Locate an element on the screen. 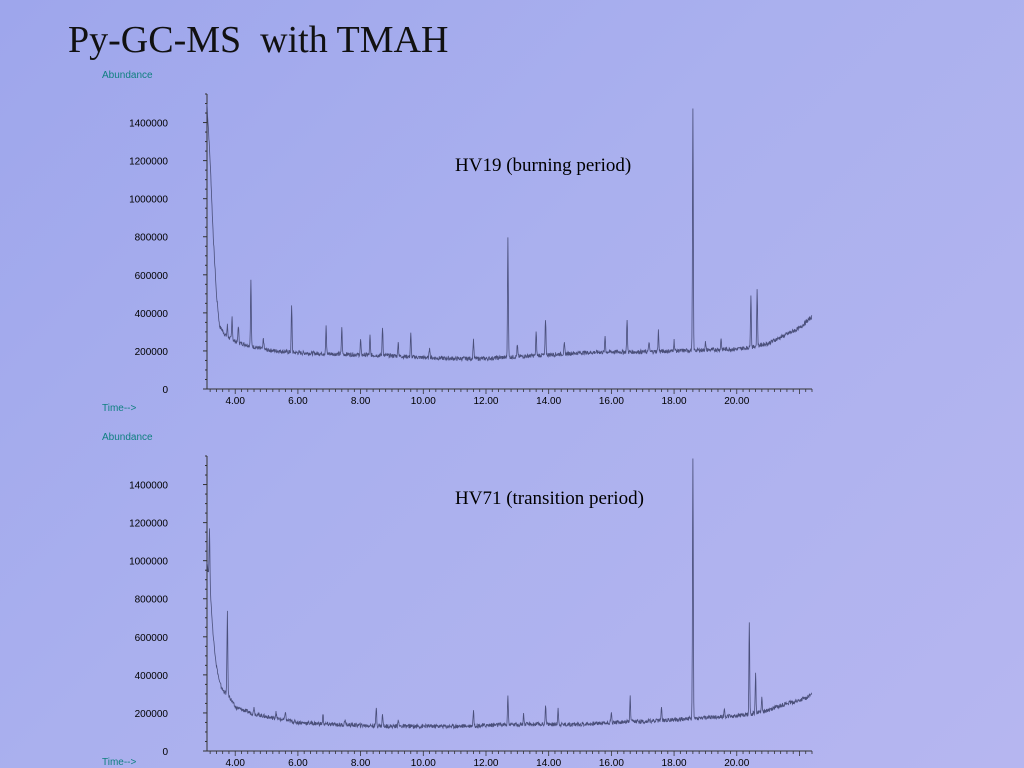  sample-annotation: HV71 (transition period) is located at coordinates (549, 498).